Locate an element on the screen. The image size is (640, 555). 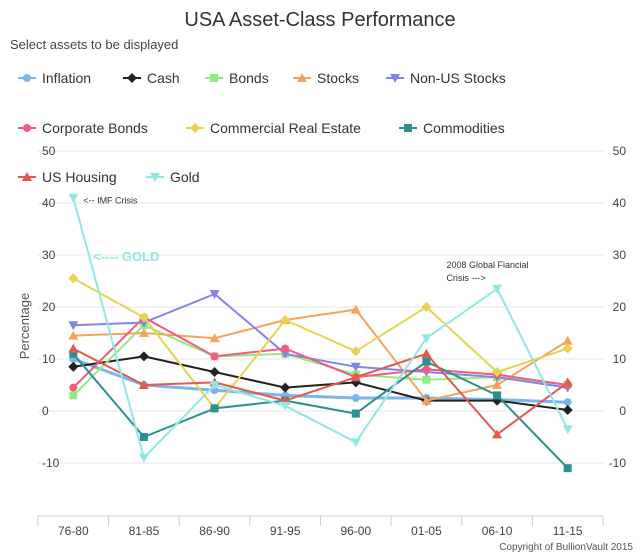
legend-label-non-us-stocks: Non-US Stocks is located at coordinates (458, 78).